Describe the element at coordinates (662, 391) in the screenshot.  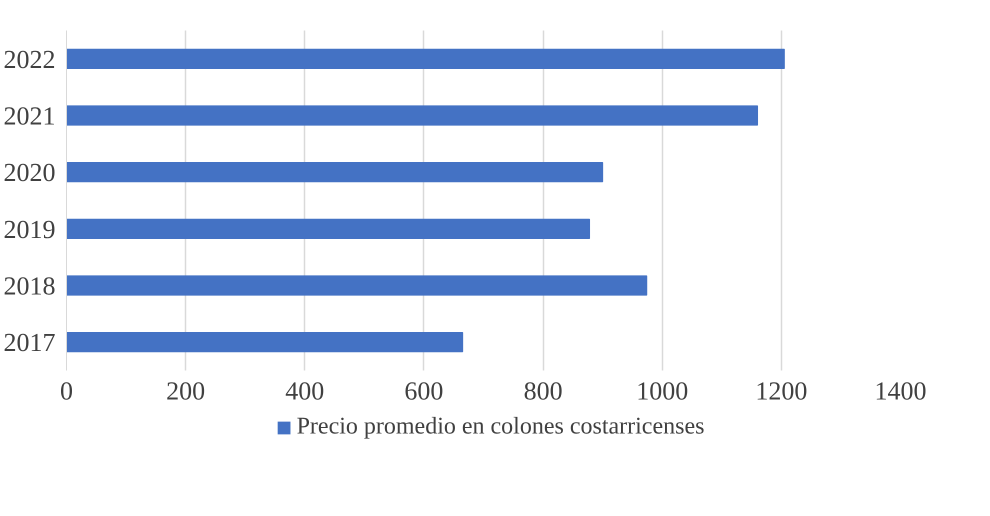
I see `x-tick-label: 1000` at that location.